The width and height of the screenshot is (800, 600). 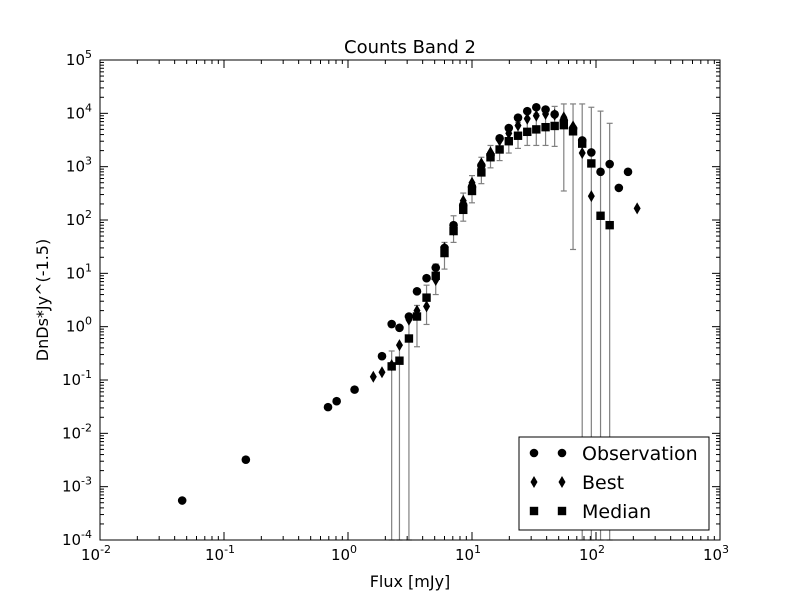 I want to click on legend-label-best: Best, so click(x=603, y=483).